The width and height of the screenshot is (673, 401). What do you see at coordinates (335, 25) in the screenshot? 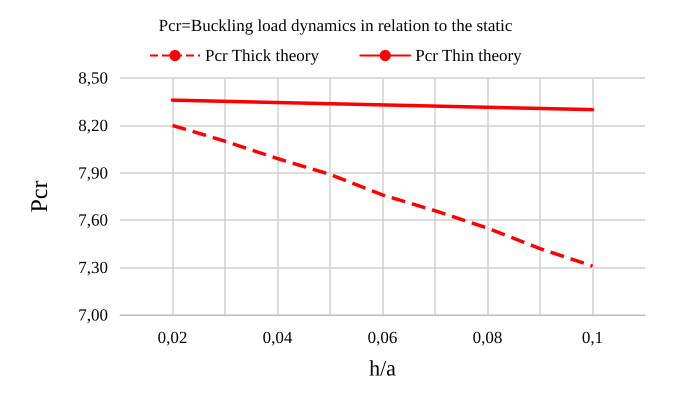
I see `chart-title: Pcr=Buckling load dynamics in relation to the static` at bounding box center [335, 25].